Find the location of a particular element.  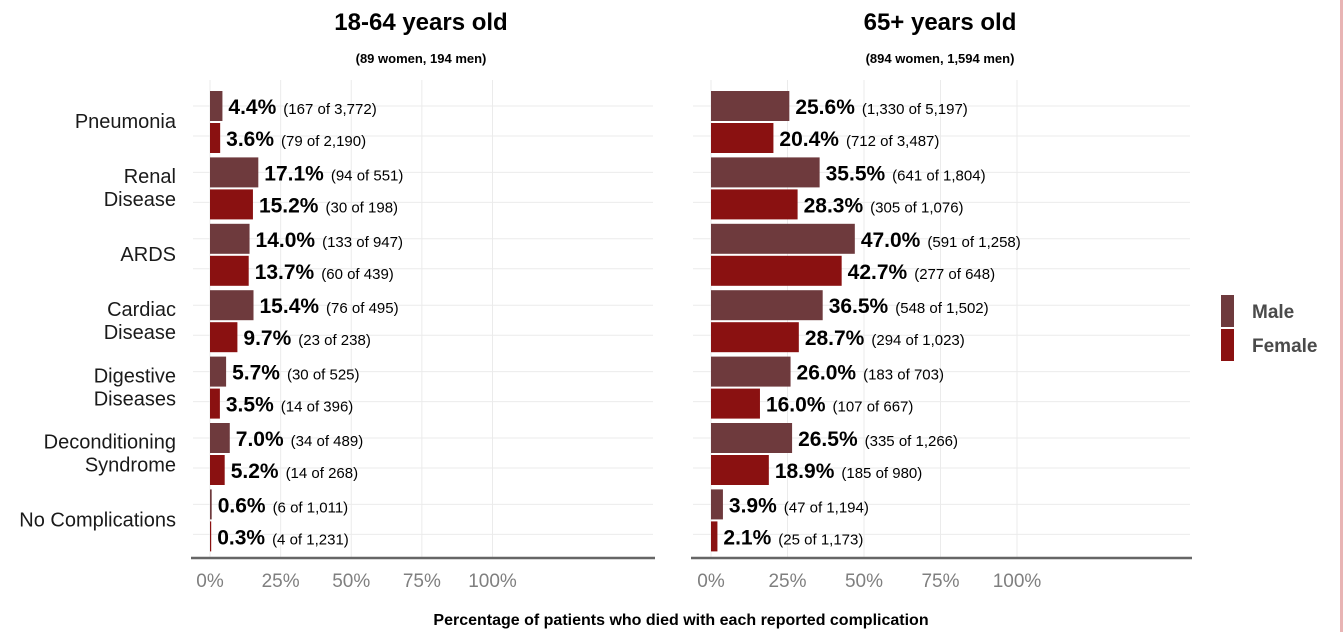

bar-label: 13.7% (60 of 439) is located at coordinates (324, 272).